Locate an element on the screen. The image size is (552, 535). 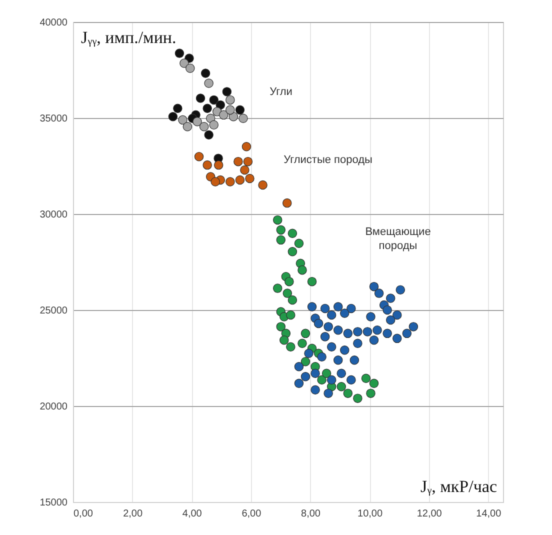
x-tick-label: 6,00 is located at coordinates (252, 514).